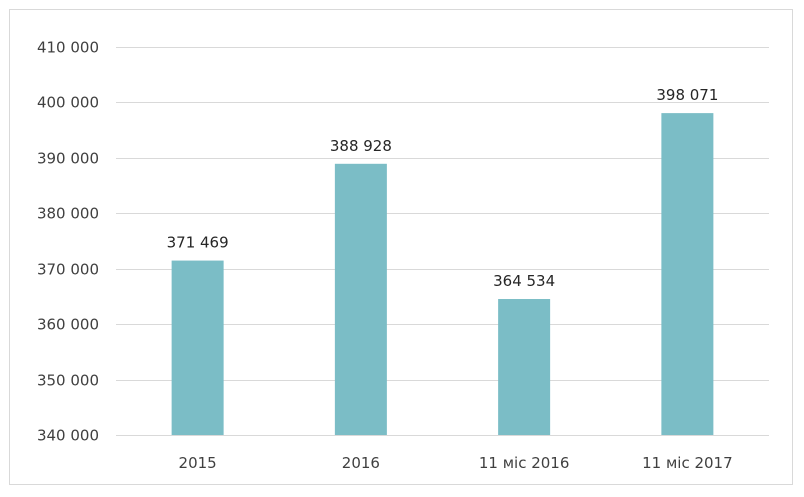 This screenshot has height=497, width=804. Describe the element at coordinates (198, 243) in the screenshot. I see `data-label: 371 469` at that location.